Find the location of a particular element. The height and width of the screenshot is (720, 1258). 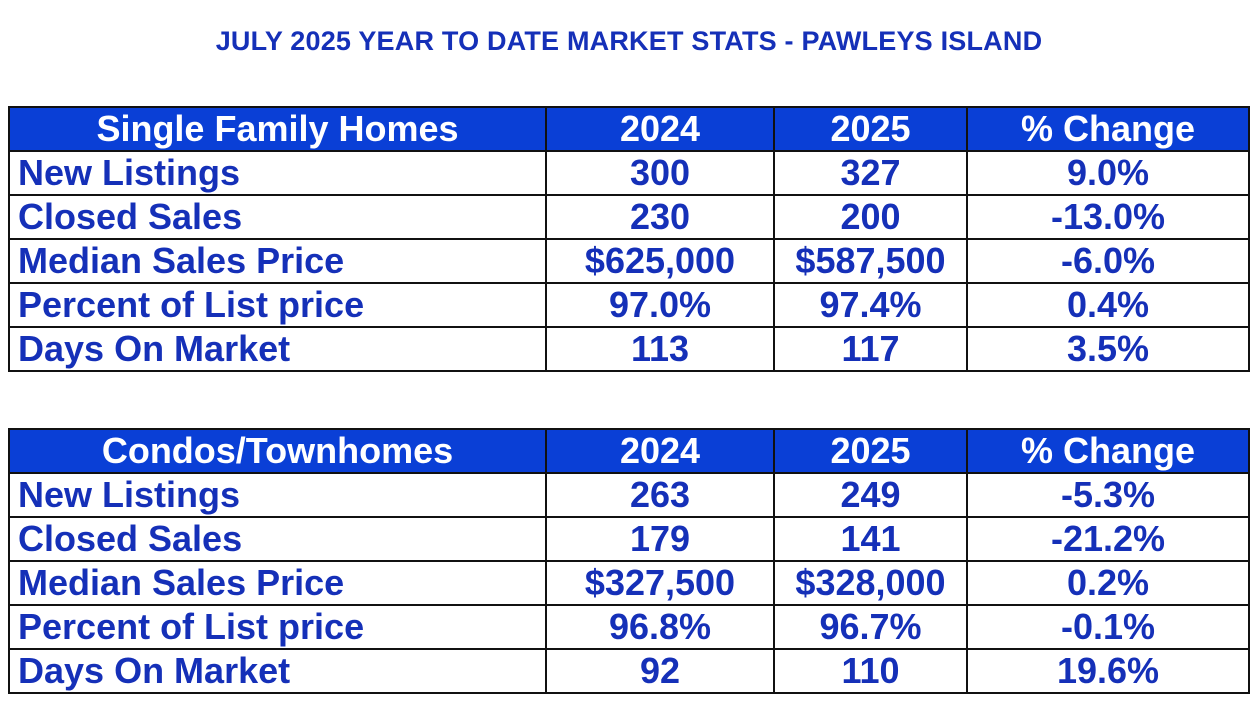

table-row: Closed Sales 230 200 -13.0% is located at coordinates (629, 217).